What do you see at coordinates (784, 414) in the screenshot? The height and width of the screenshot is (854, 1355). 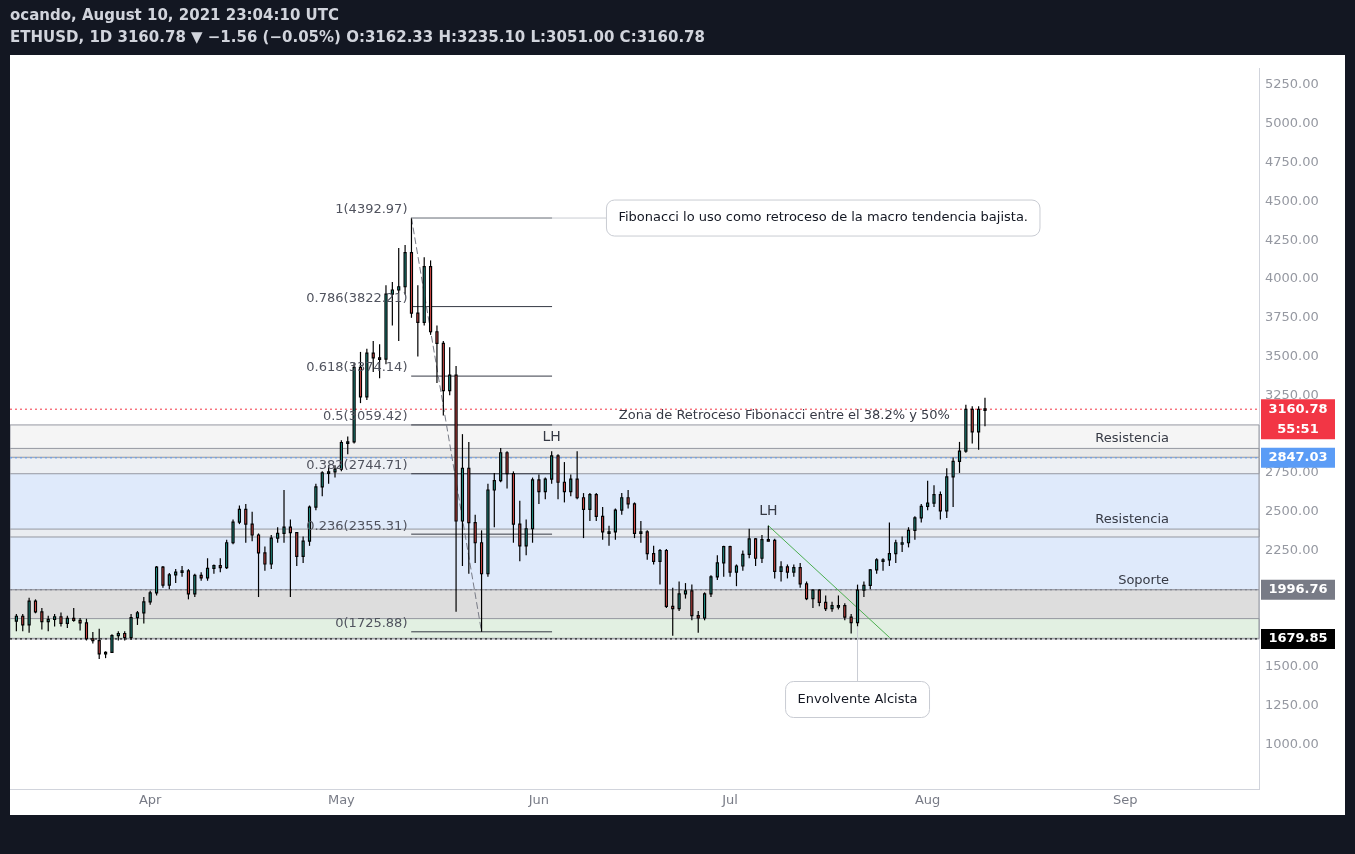 I see `band-label: Zona de Retroceso Fibonacci entre el 38.2% y 50%` at bounding box center [784, 414].